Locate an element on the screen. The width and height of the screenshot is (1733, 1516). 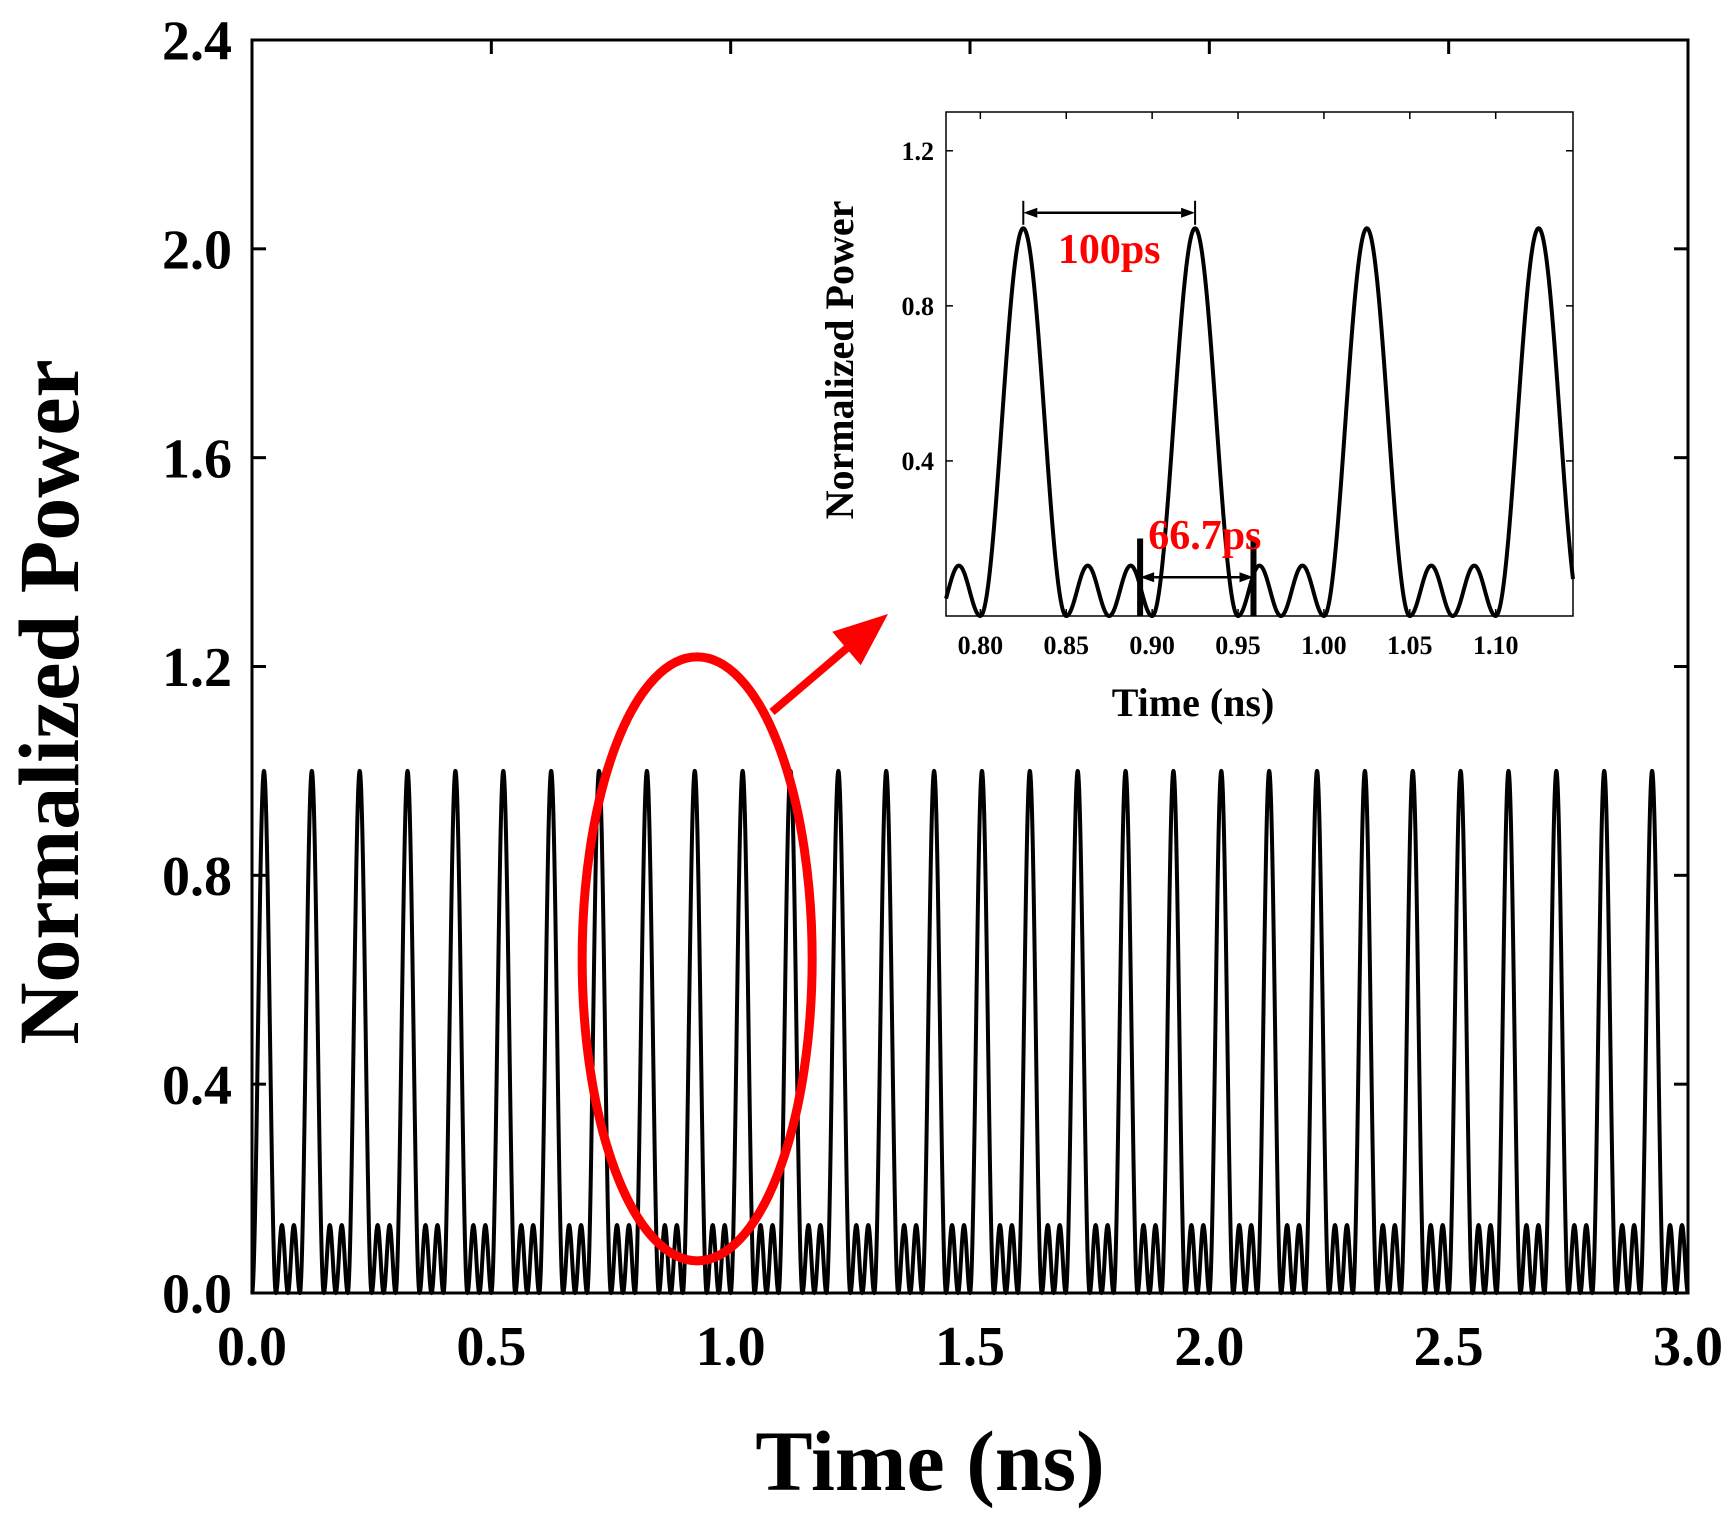
inset-x-axis: 0.80 0.85 0.90 0.95 1.00 1.05 1.10 is located at coordinates (1238, 386).